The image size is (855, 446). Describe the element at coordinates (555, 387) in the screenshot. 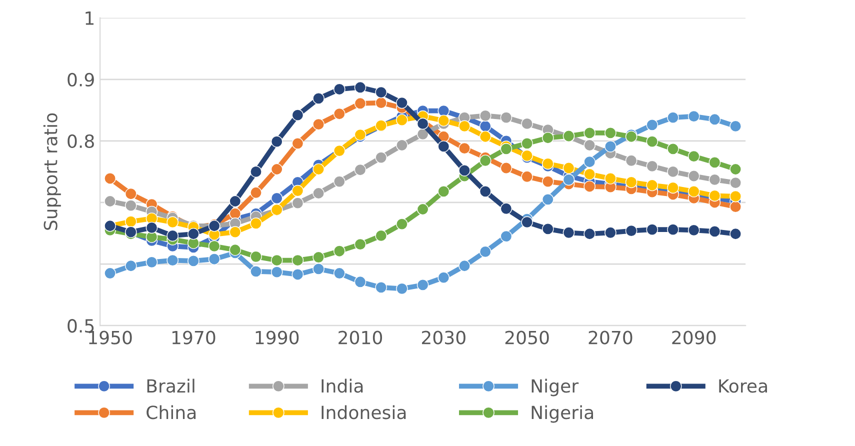

I see `legend-label: Niger` at that location.